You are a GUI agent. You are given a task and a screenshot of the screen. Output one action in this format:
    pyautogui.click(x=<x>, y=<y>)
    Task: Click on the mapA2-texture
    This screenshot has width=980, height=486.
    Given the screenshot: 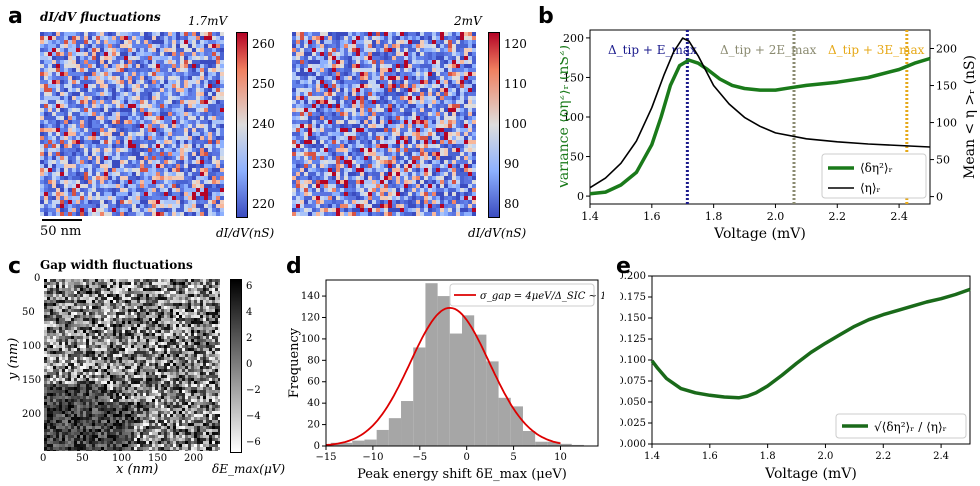 What is the action you would take?
    pyautogui.click(x=384, y=124)
    